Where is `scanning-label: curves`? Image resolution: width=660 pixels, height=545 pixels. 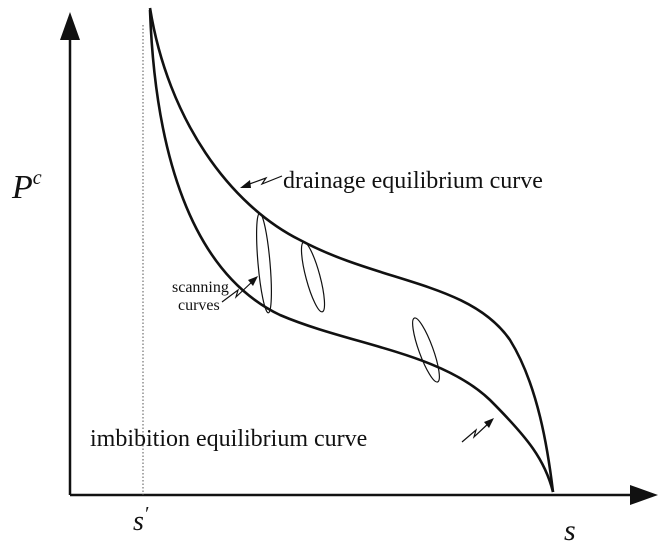 scanning-label: curves is located at coordinates (199, 305).